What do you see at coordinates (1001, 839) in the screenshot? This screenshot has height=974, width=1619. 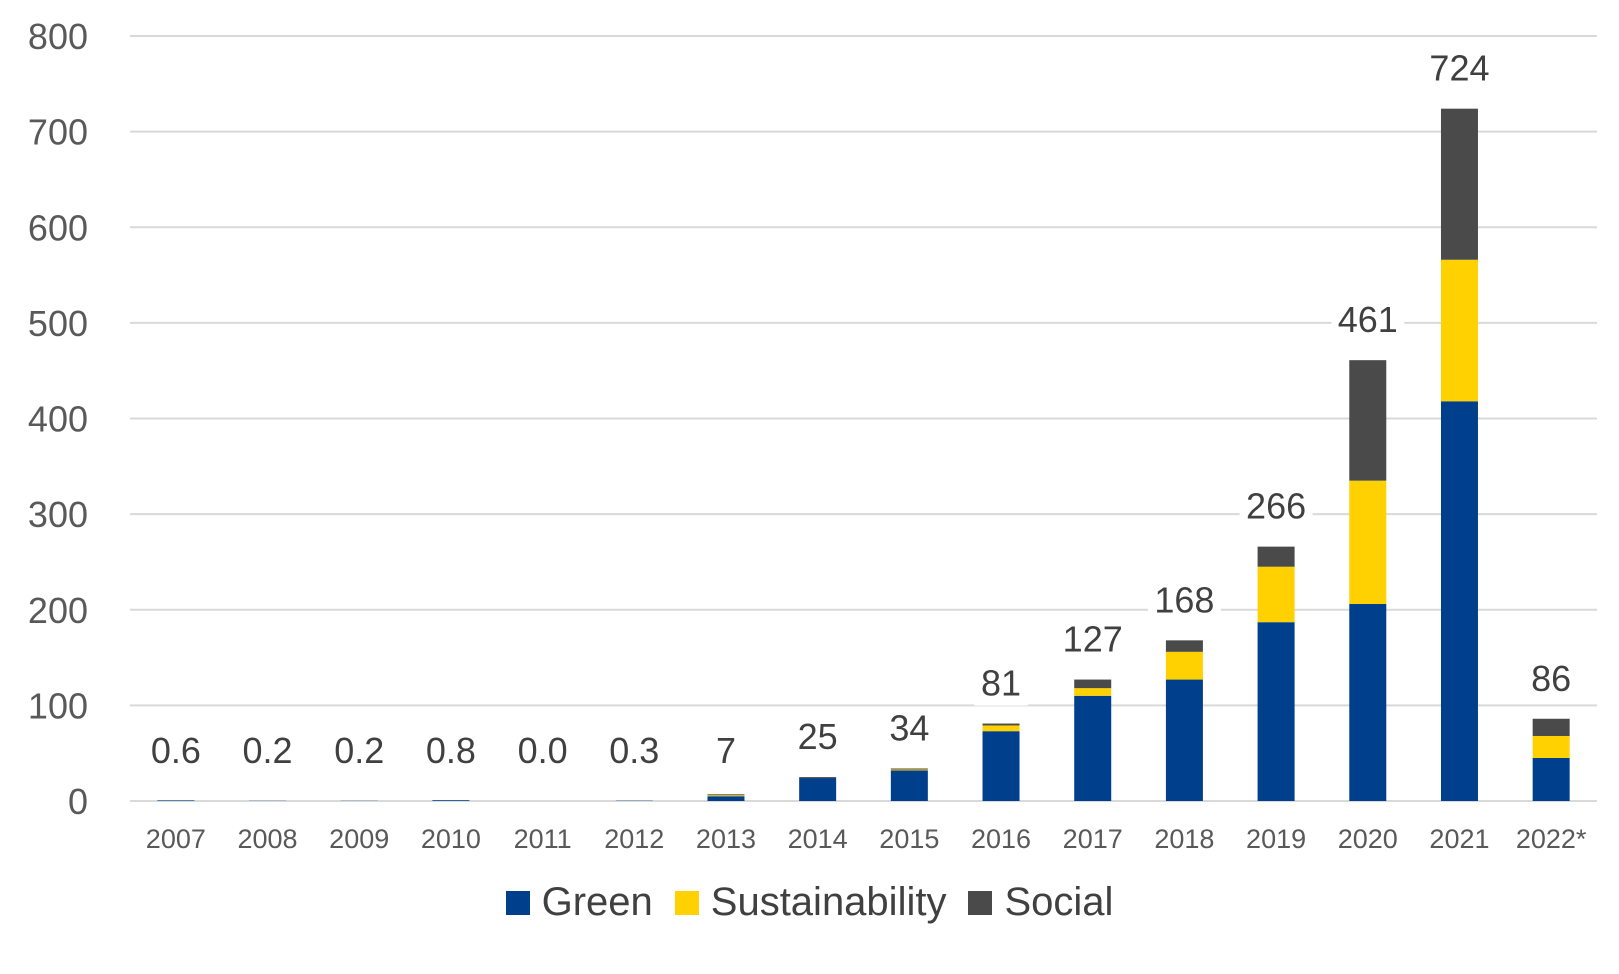 I see `x-tick-label: 2016` at bounding box center [1001, 839].